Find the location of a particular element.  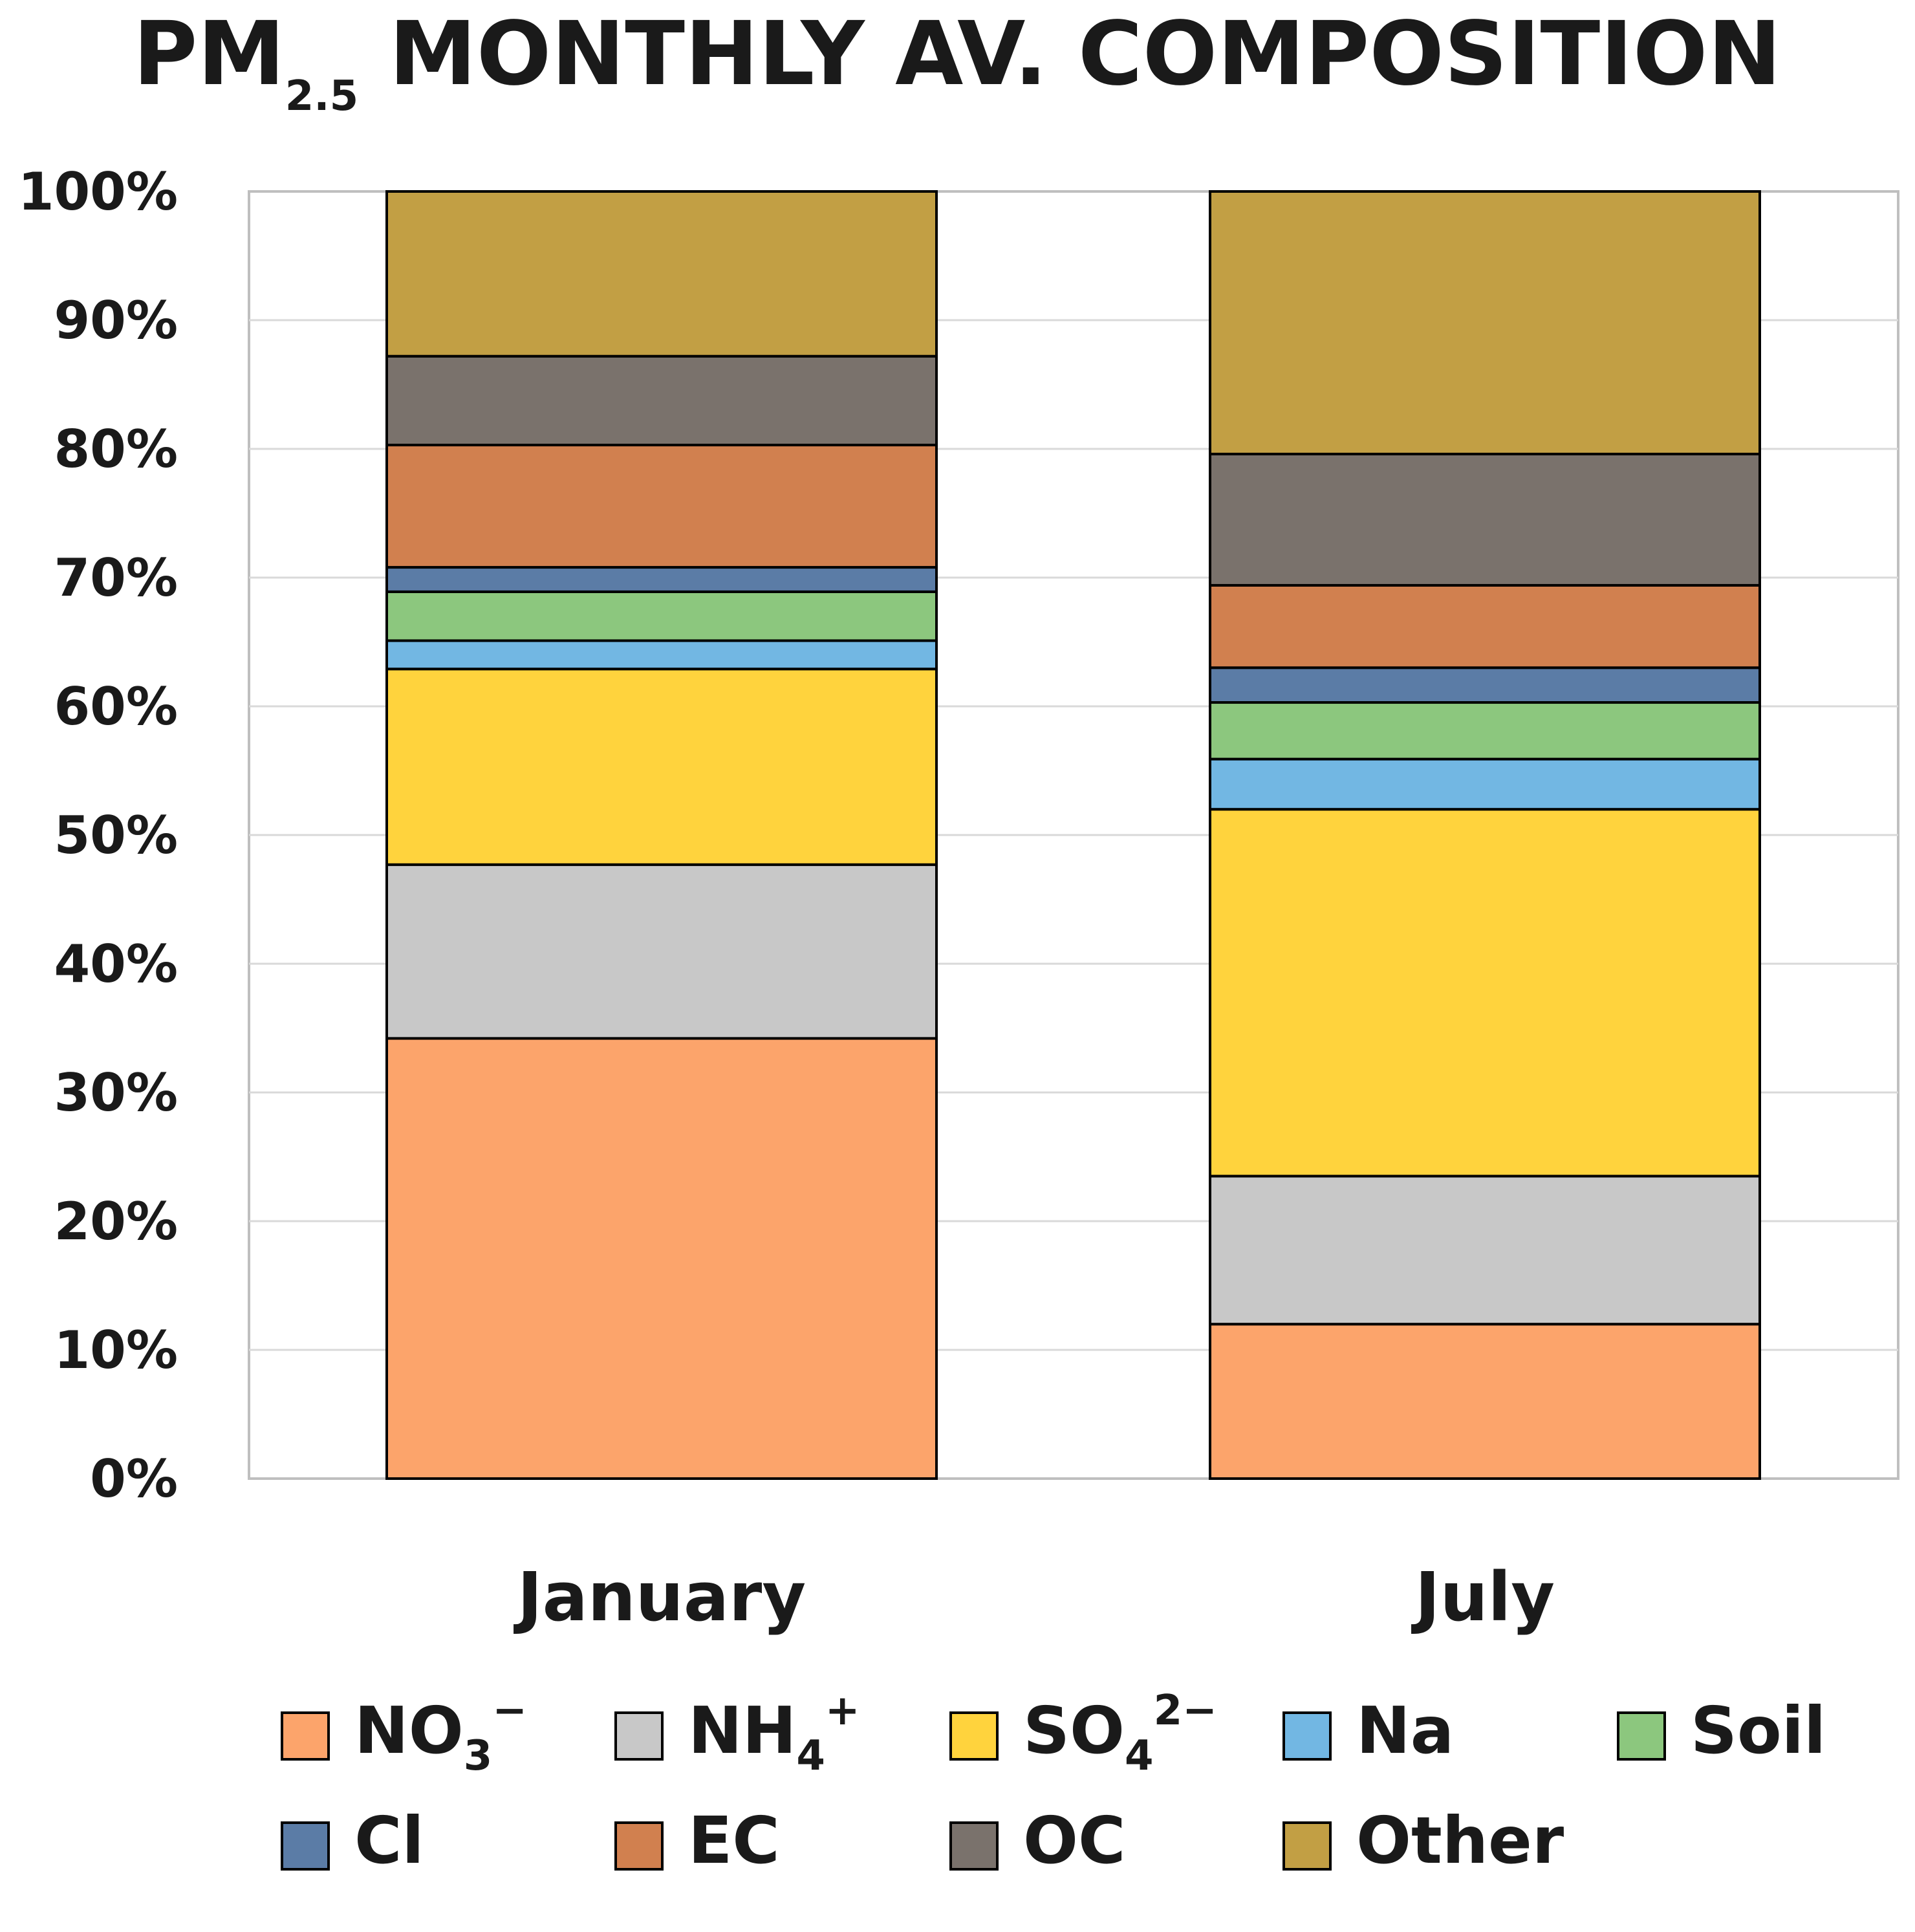

legend: NO3− NH4+ SO42− Na Soil Cl EC OC Other is located at coordinates (1053, 1782).